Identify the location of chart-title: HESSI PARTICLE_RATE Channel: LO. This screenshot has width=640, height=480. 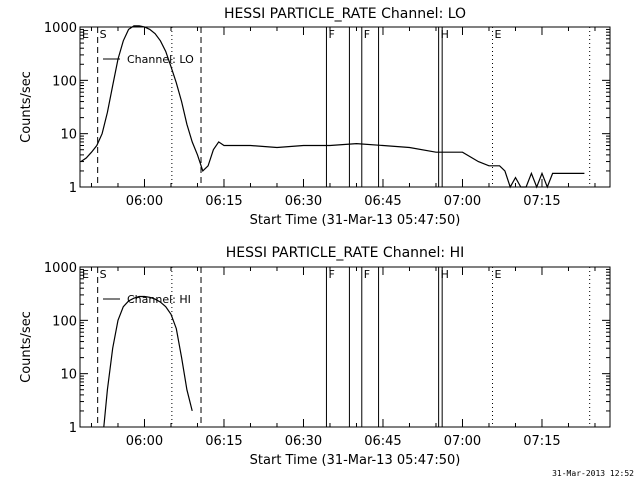
(345, 14).